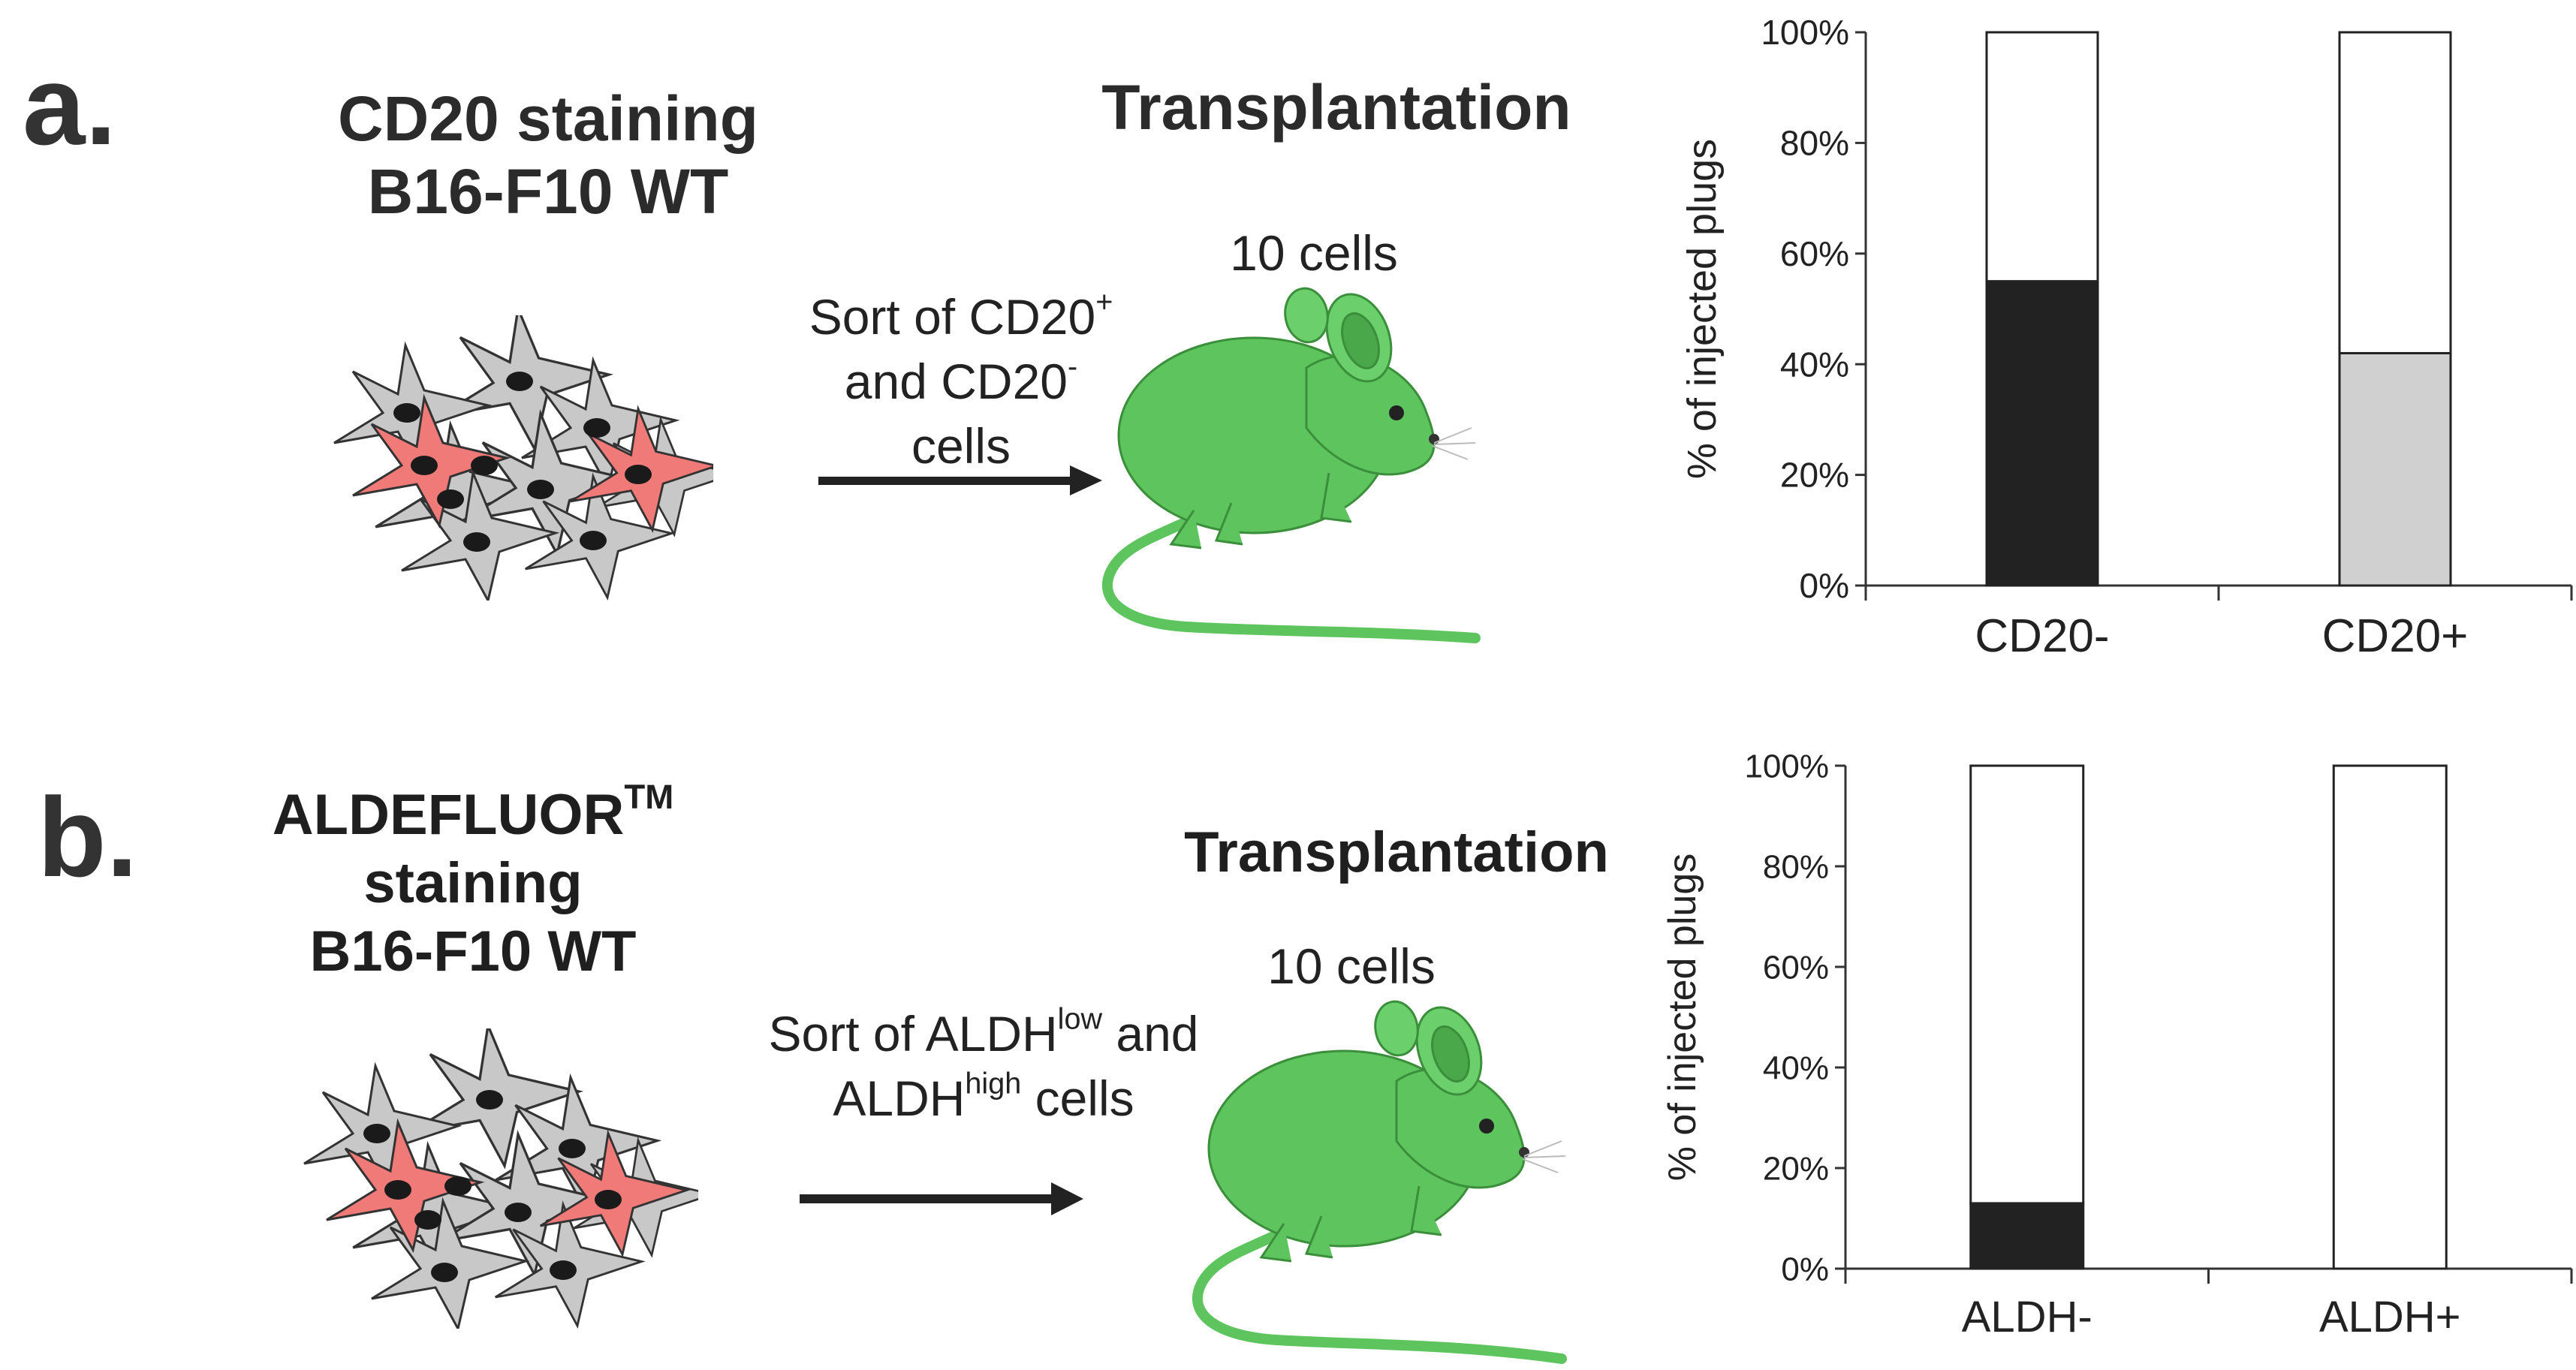 The height and width of the screenshot is (1370, 2576). Describe the element at coordinates (1314, 253) in the screenshot. I see `panel-a-cell-count: 10 cells` at that location.